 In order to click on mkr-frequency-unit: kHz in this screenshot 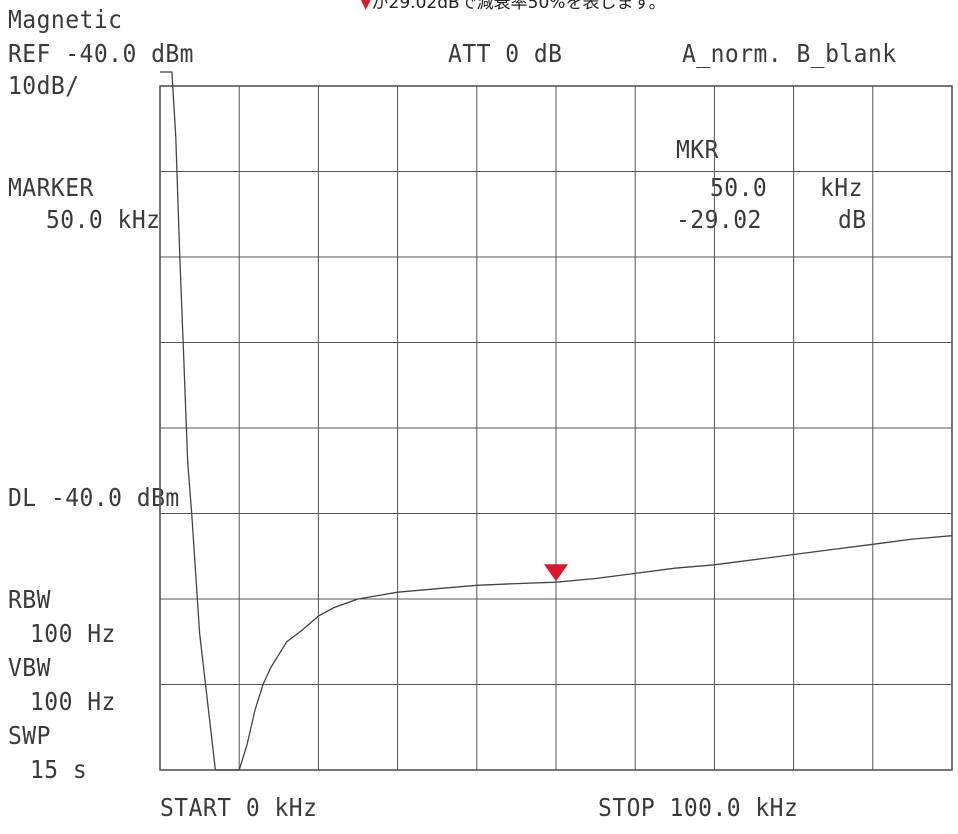, I will do `click(841, 187)`.